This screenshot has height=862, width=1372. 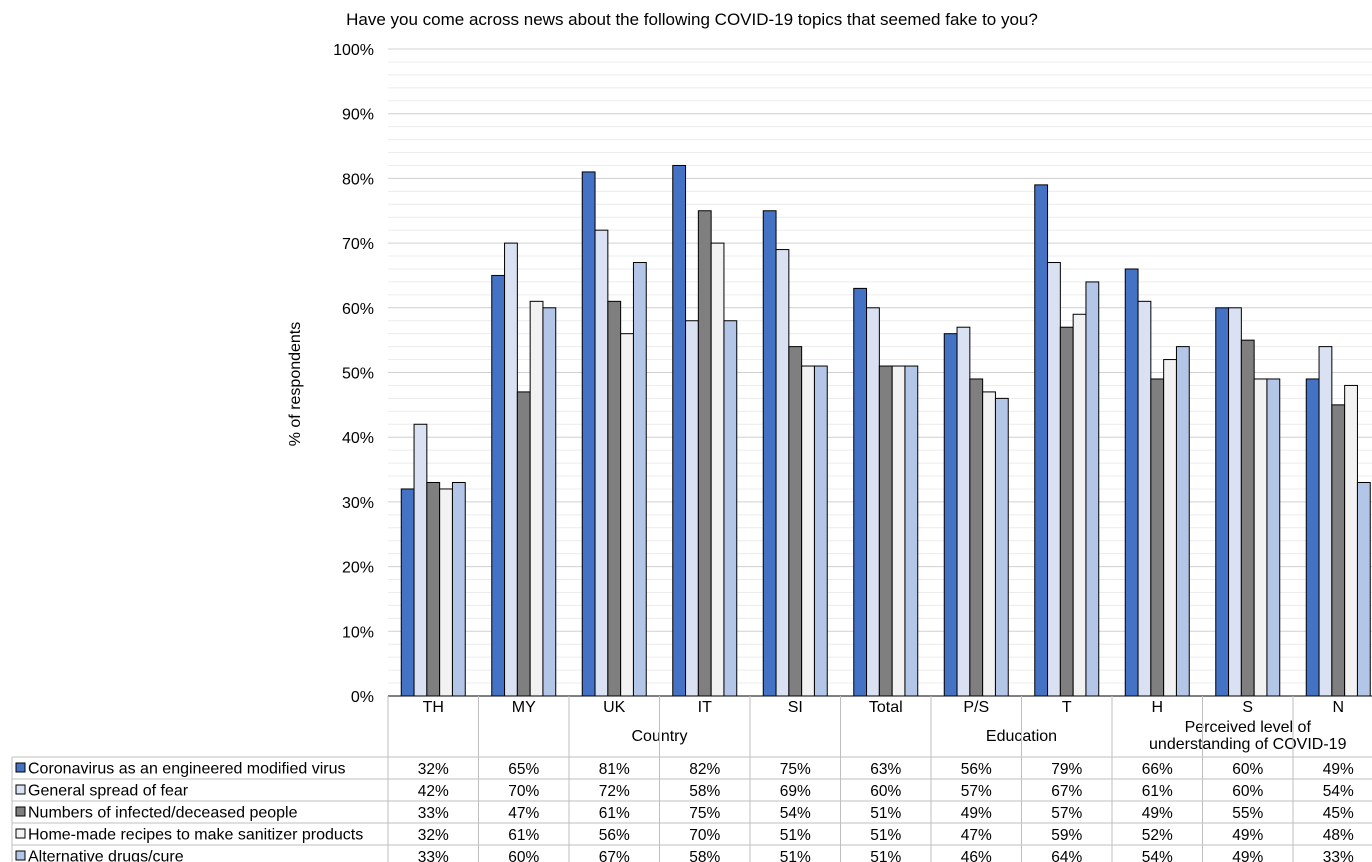 I want to click on x-tick-label: UK, so click(x=614, y=707).